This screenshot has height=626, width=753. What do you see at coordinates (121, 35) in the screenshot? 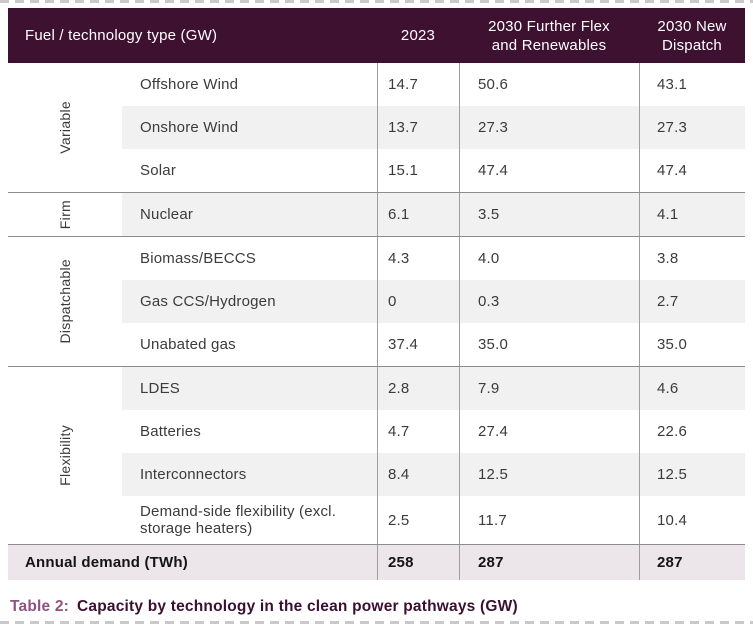
I see `header-fuel-technology: Fuel / technology type (GW)` at bounding box center [121, 35].